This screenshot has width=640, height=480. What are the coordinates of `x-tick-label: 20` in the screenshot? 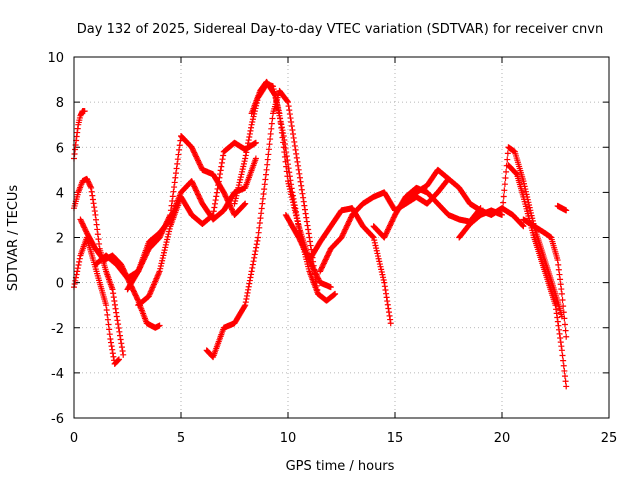 It's located at (502, 438).